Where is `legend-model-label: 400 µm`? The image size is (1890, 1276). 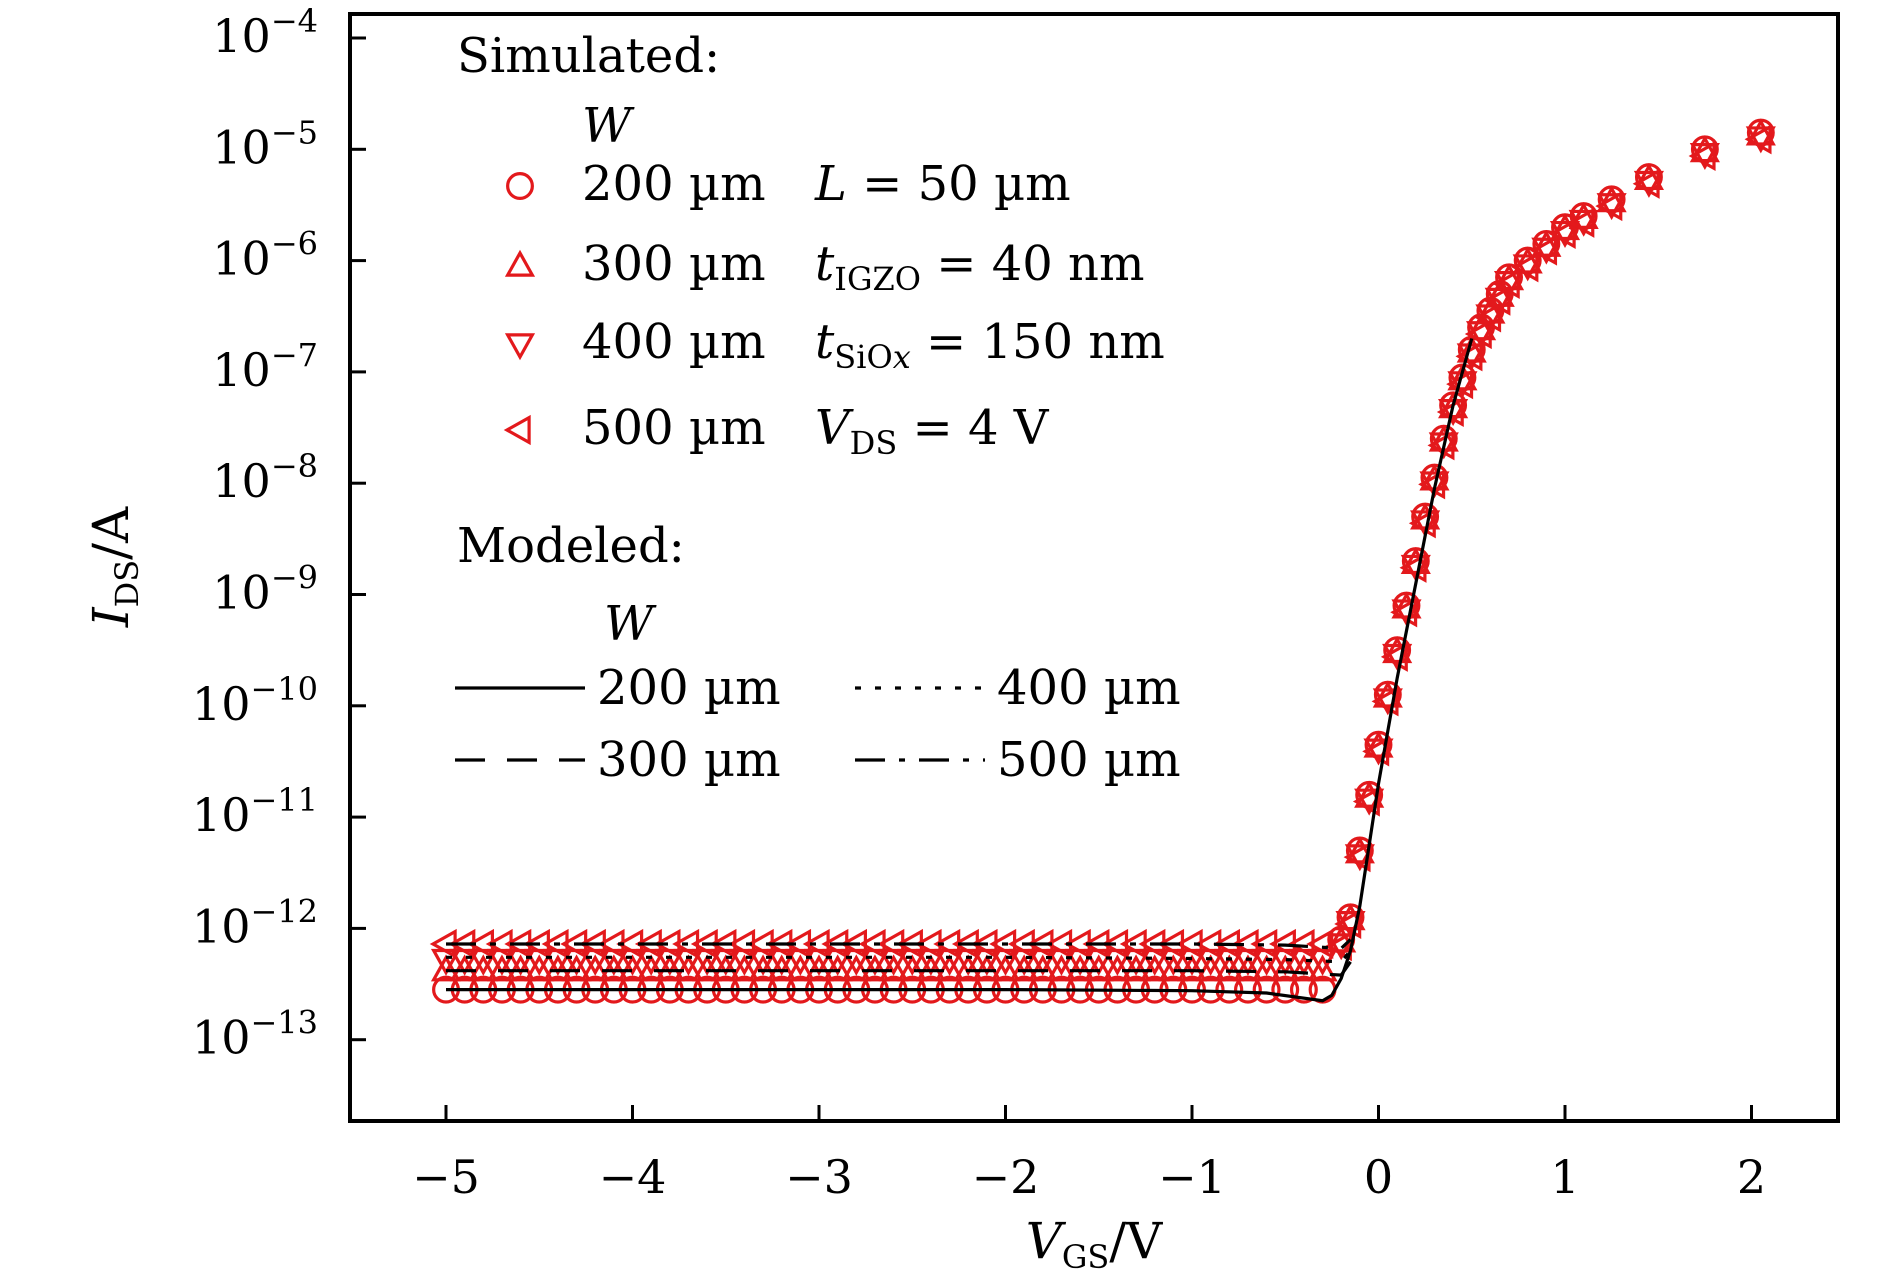 legend-model-label: 400 µm is located at coordinates (1089, 688).